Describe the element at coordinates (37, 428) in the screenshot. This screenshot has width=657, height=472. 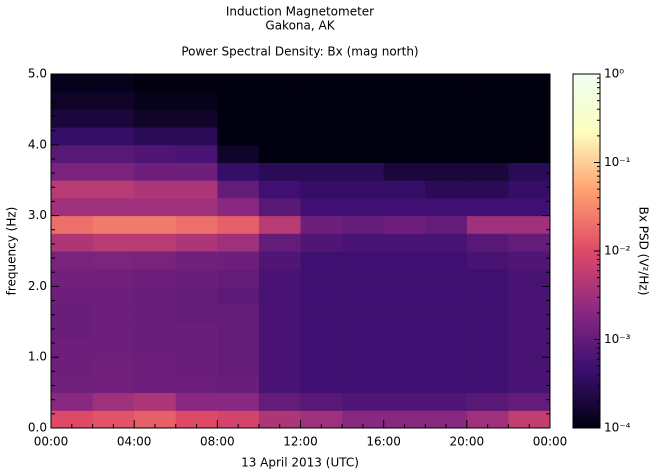
I see `y-tick-label: 0.0` at that location.